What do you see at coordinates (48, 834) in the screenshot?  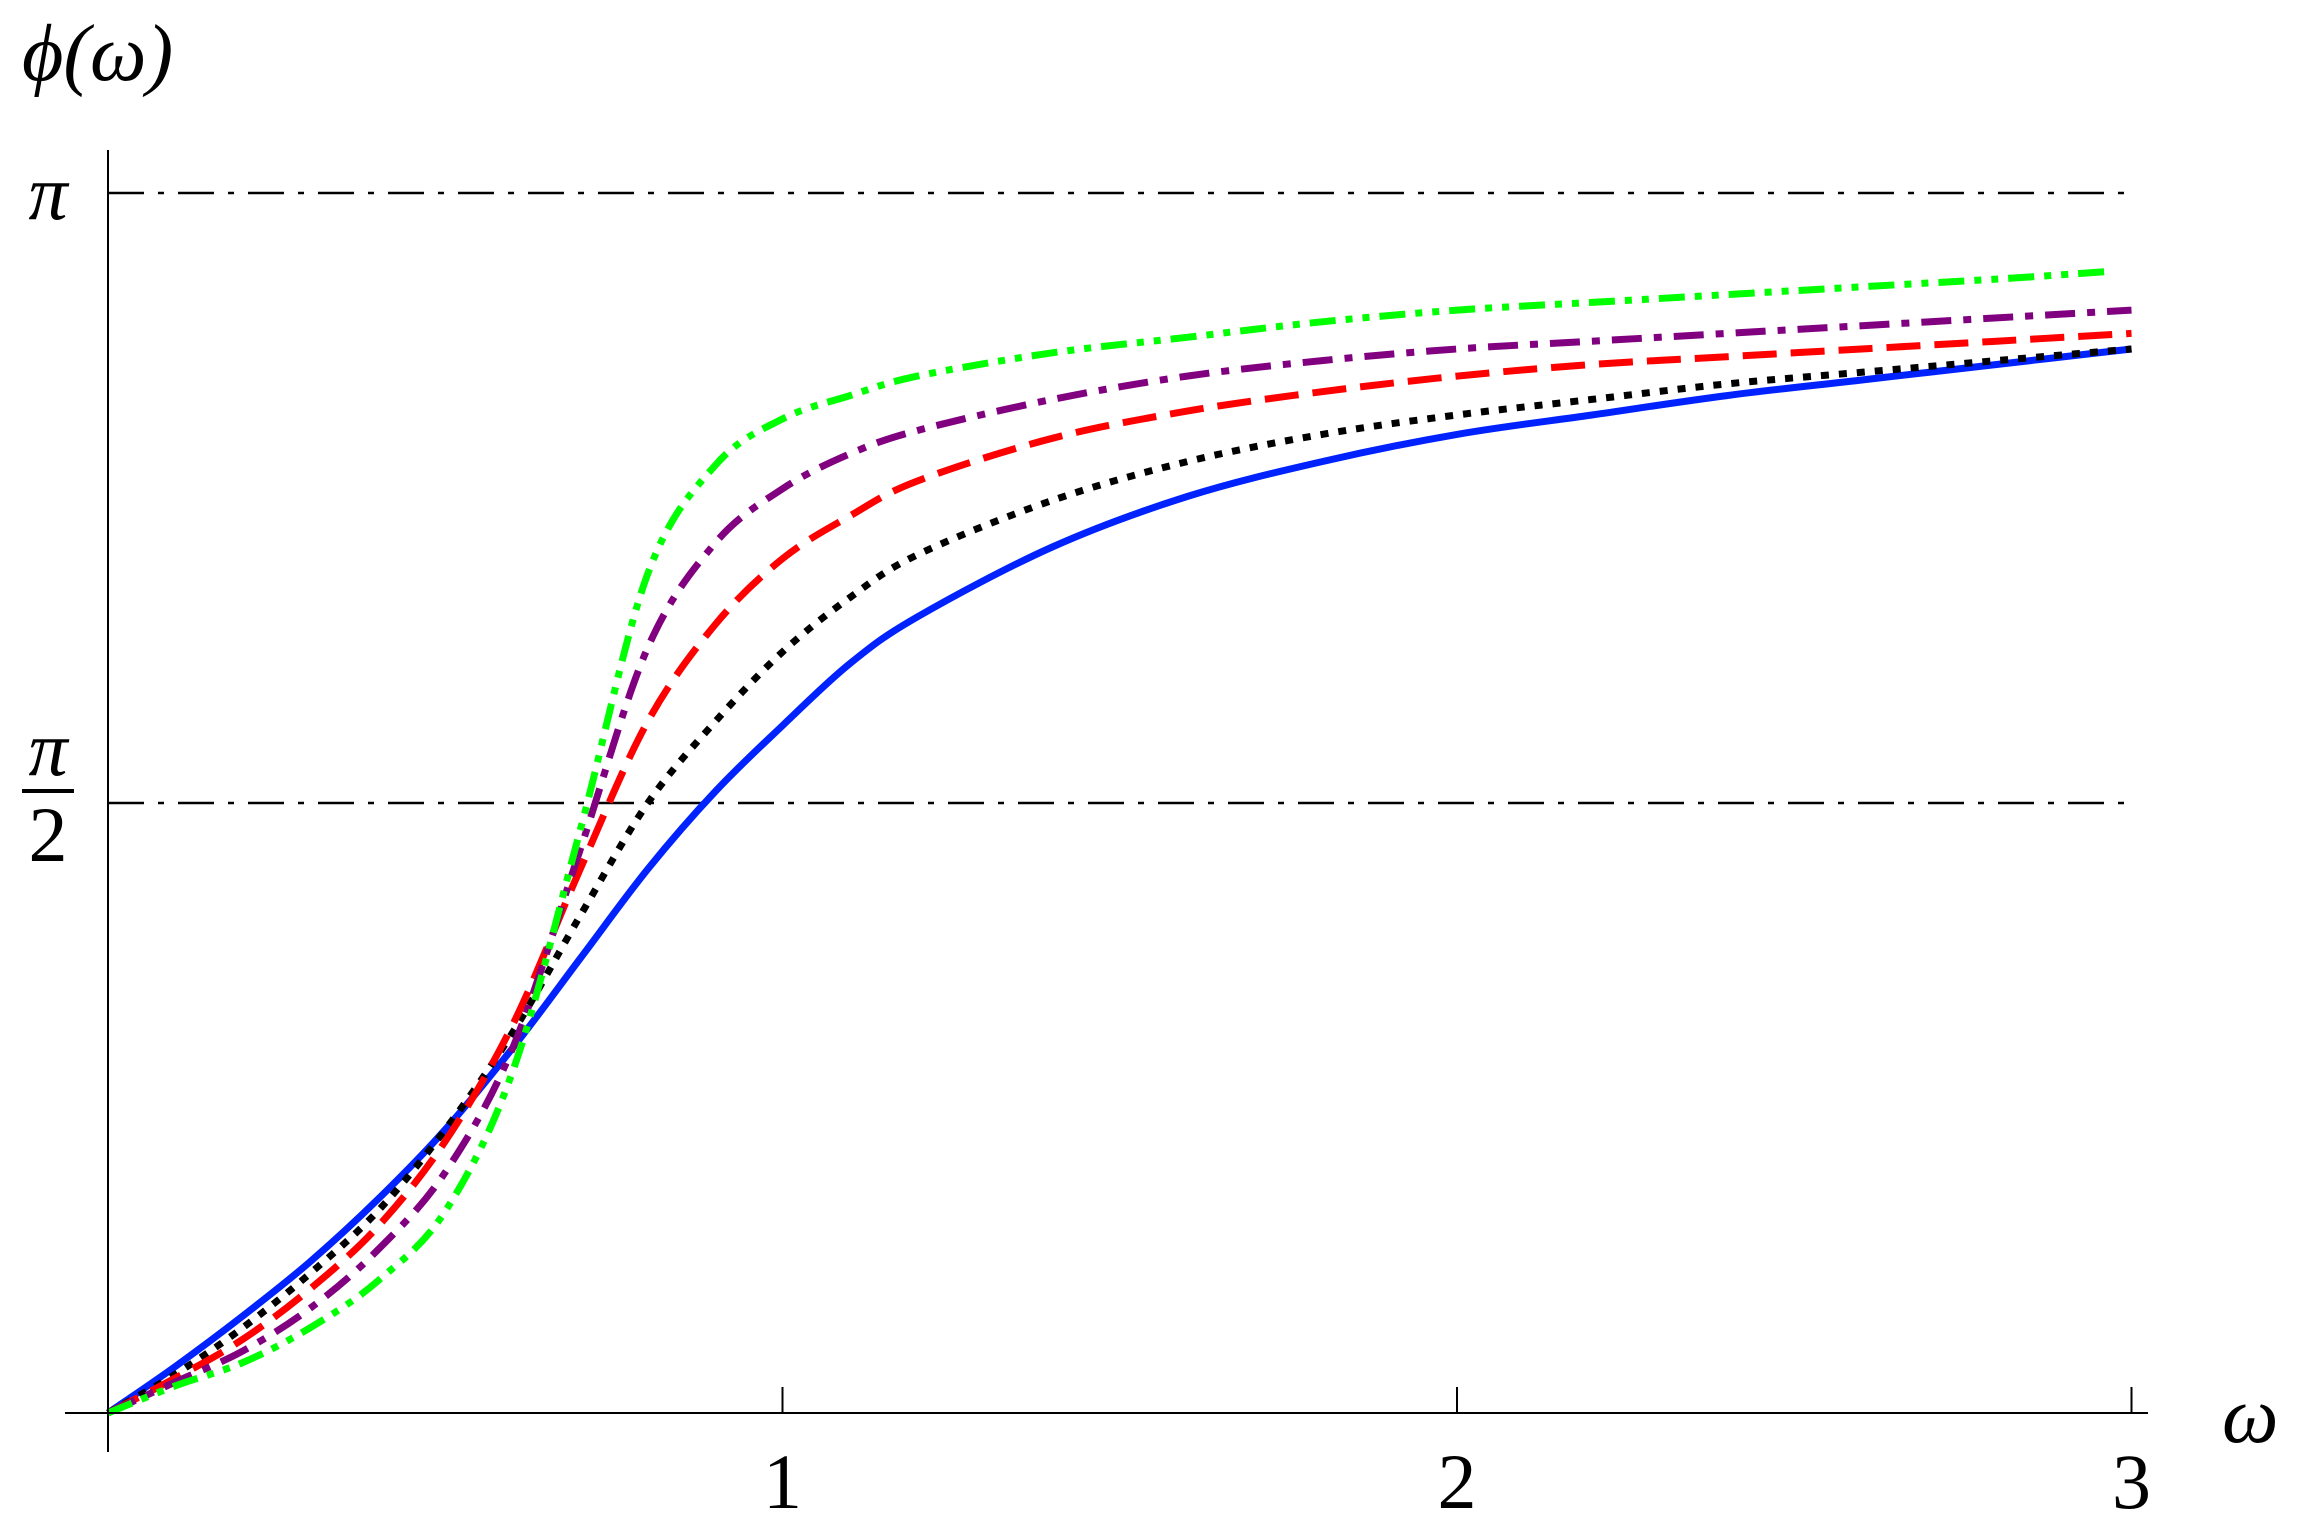 I see `y-tick-label-denominator: 2` at bounding box center [48, 834].